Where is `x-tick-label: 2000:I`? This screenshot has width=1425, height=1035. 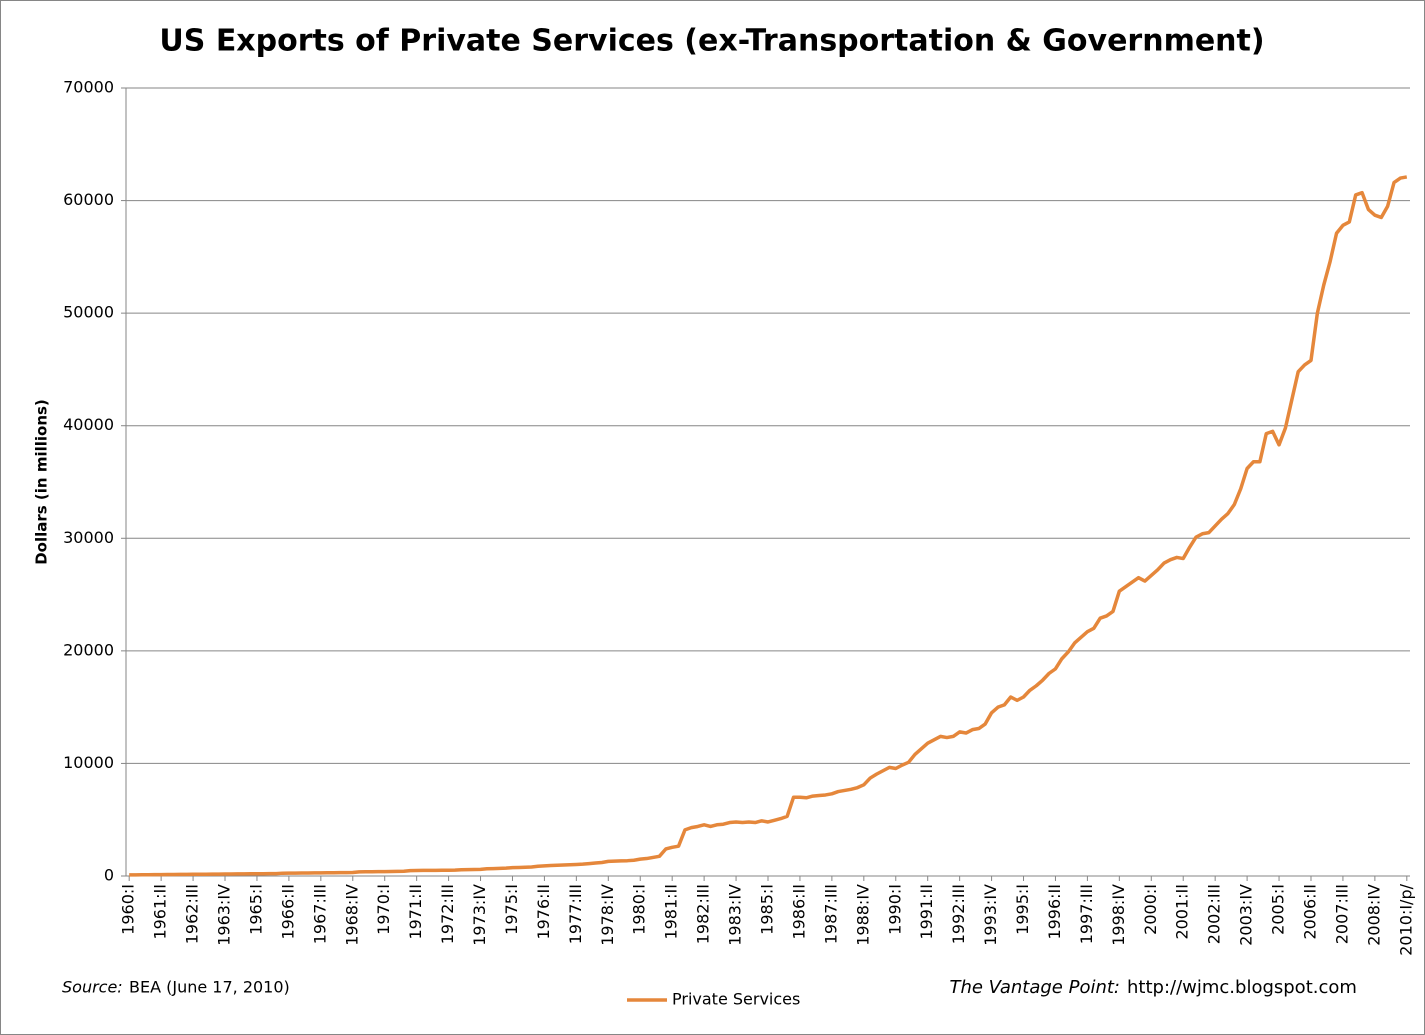
x-tick-label: 2000:I is located at coordinates (1150, 909).